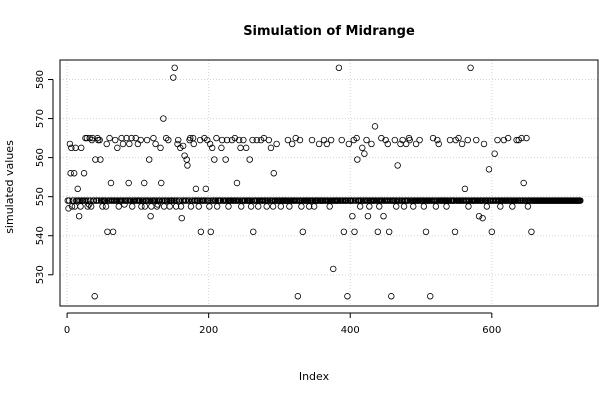  I want to click on x-tick-label: 400, so click(350, 330).